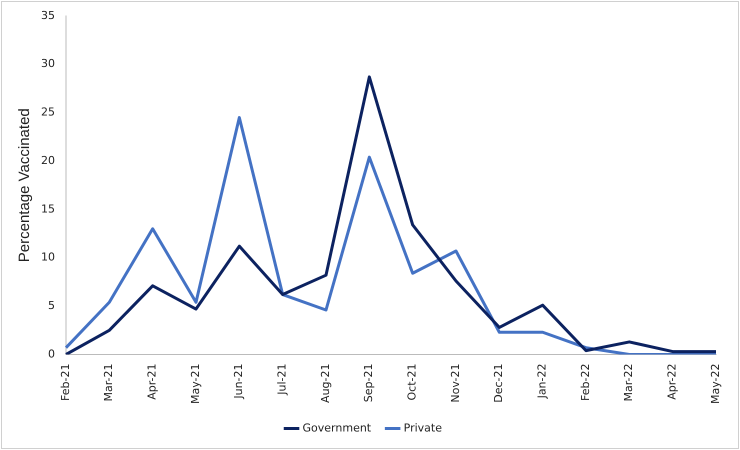 The height and width of the screenshot is (450, 740). I want to click on x-tick-label: Aug-21, so click(325, 383).